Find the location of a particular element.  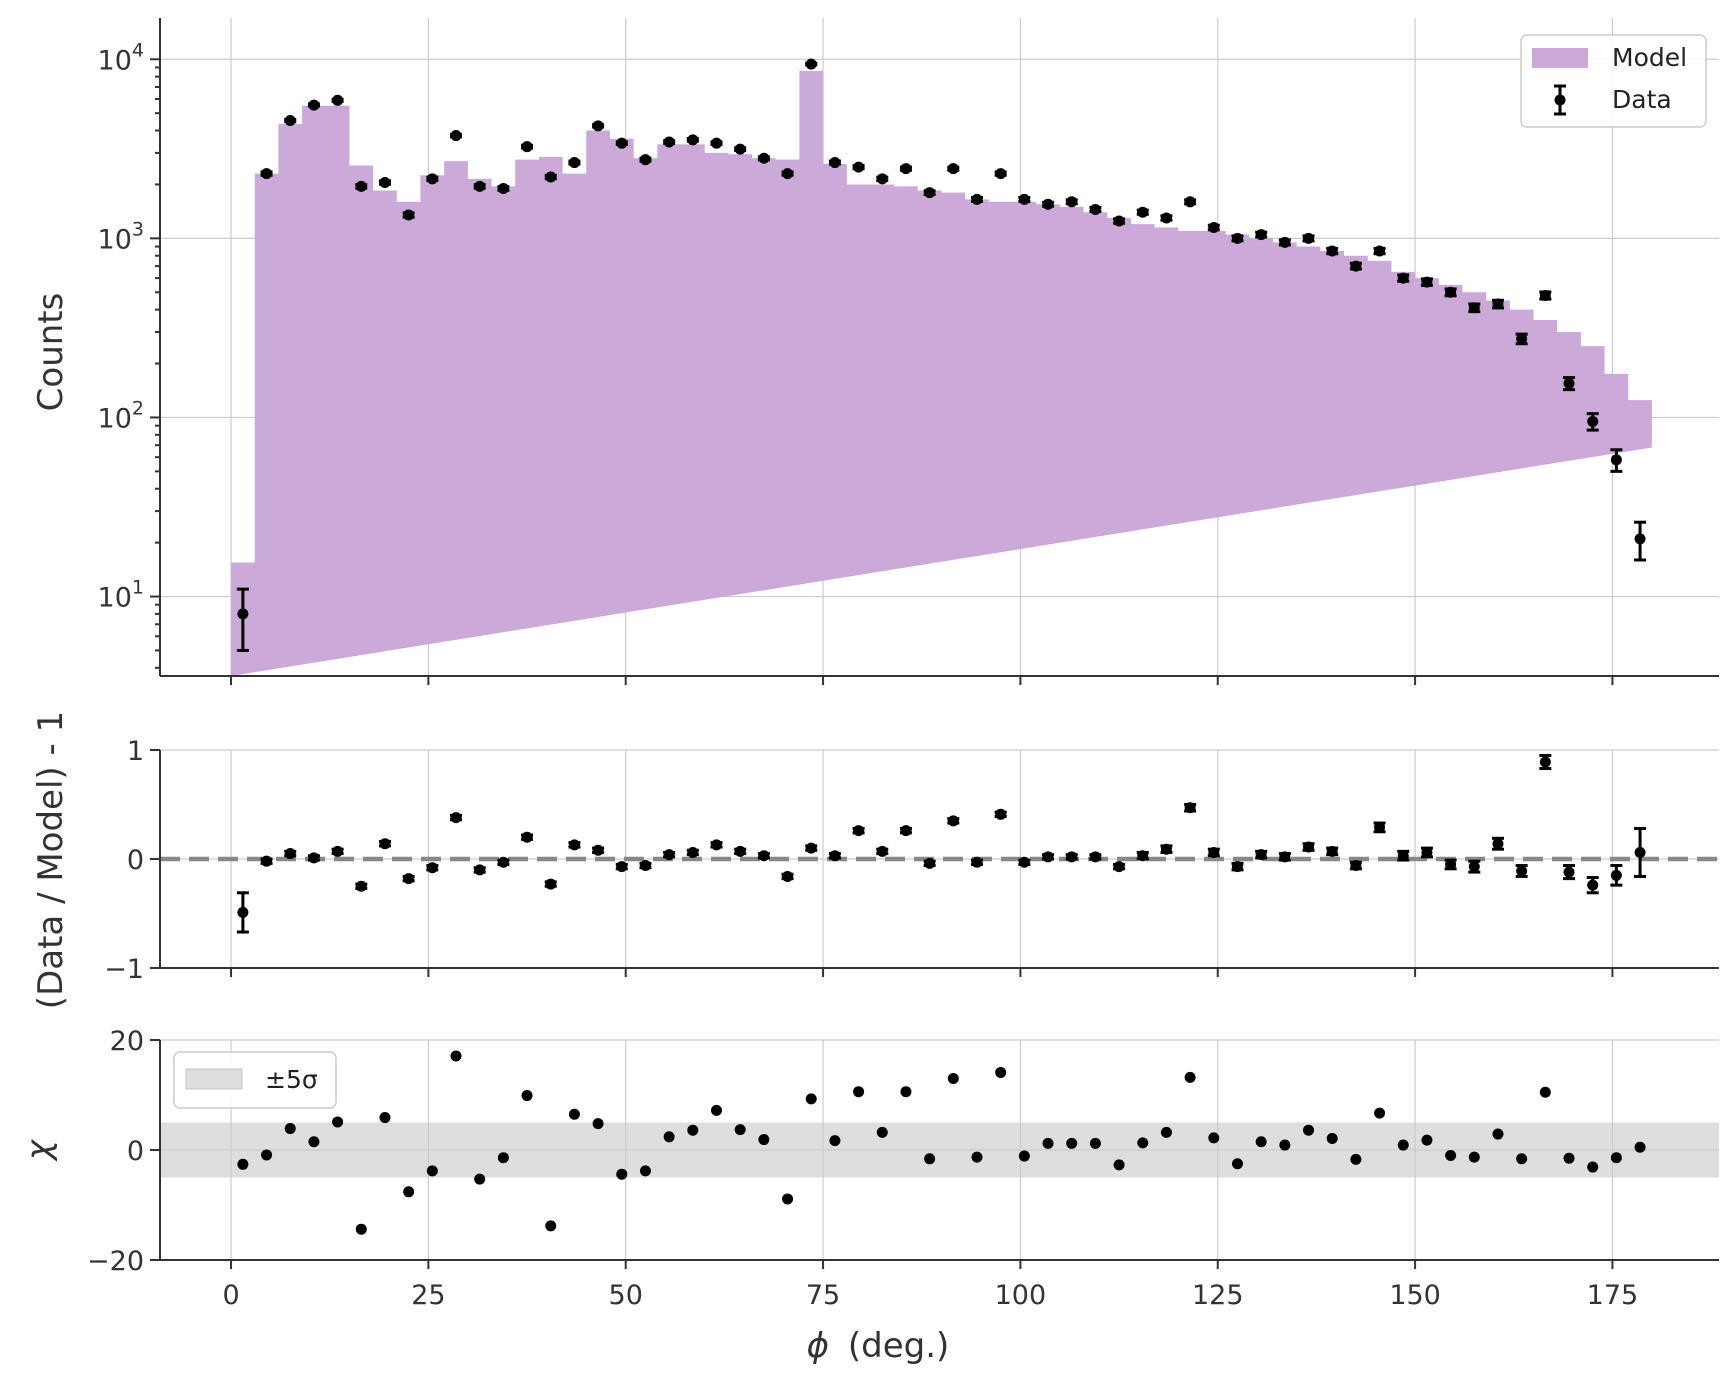

x-tick-label: 50 is located at coordinates (626, 1295).